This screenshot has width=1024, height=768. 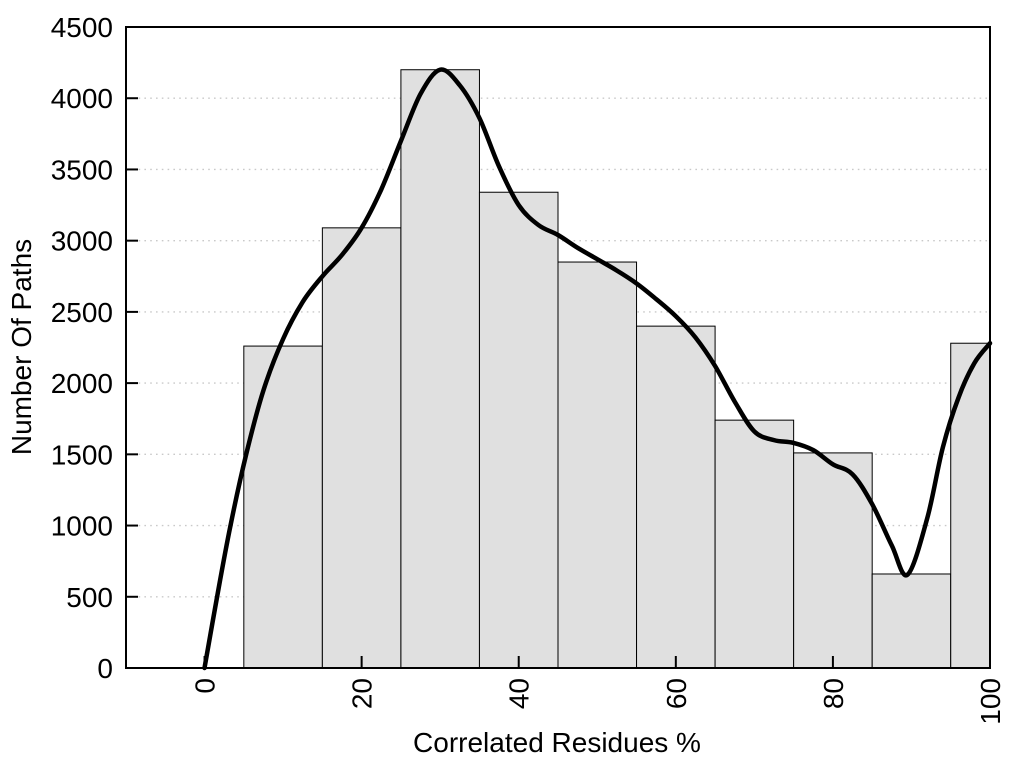 I want to click on y-tick-label: 1000, so click(x=82, y=526).